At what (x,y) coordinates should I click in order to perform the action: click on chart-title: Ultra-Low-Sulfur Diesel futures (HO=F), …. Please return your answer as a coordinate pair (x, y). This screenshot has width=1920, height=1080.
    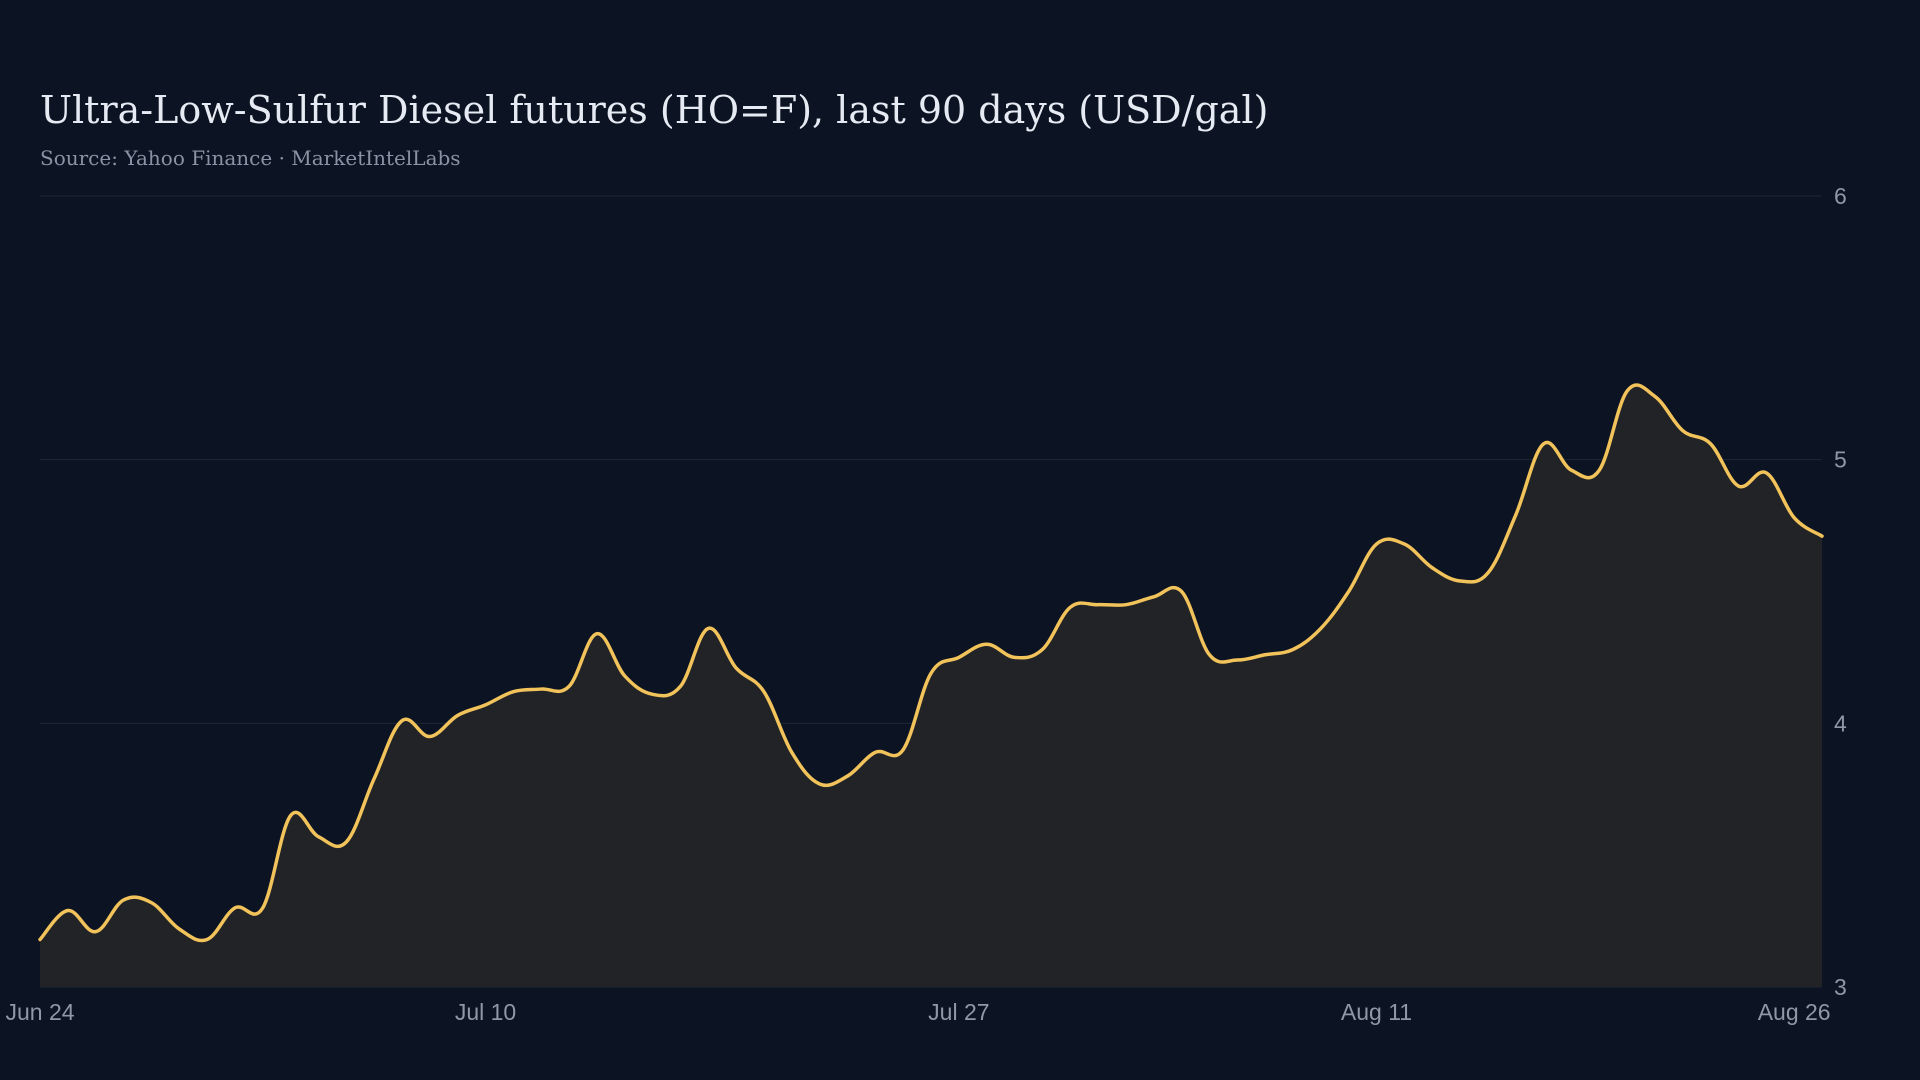
    Looking at the image, I should click on (654, 110).